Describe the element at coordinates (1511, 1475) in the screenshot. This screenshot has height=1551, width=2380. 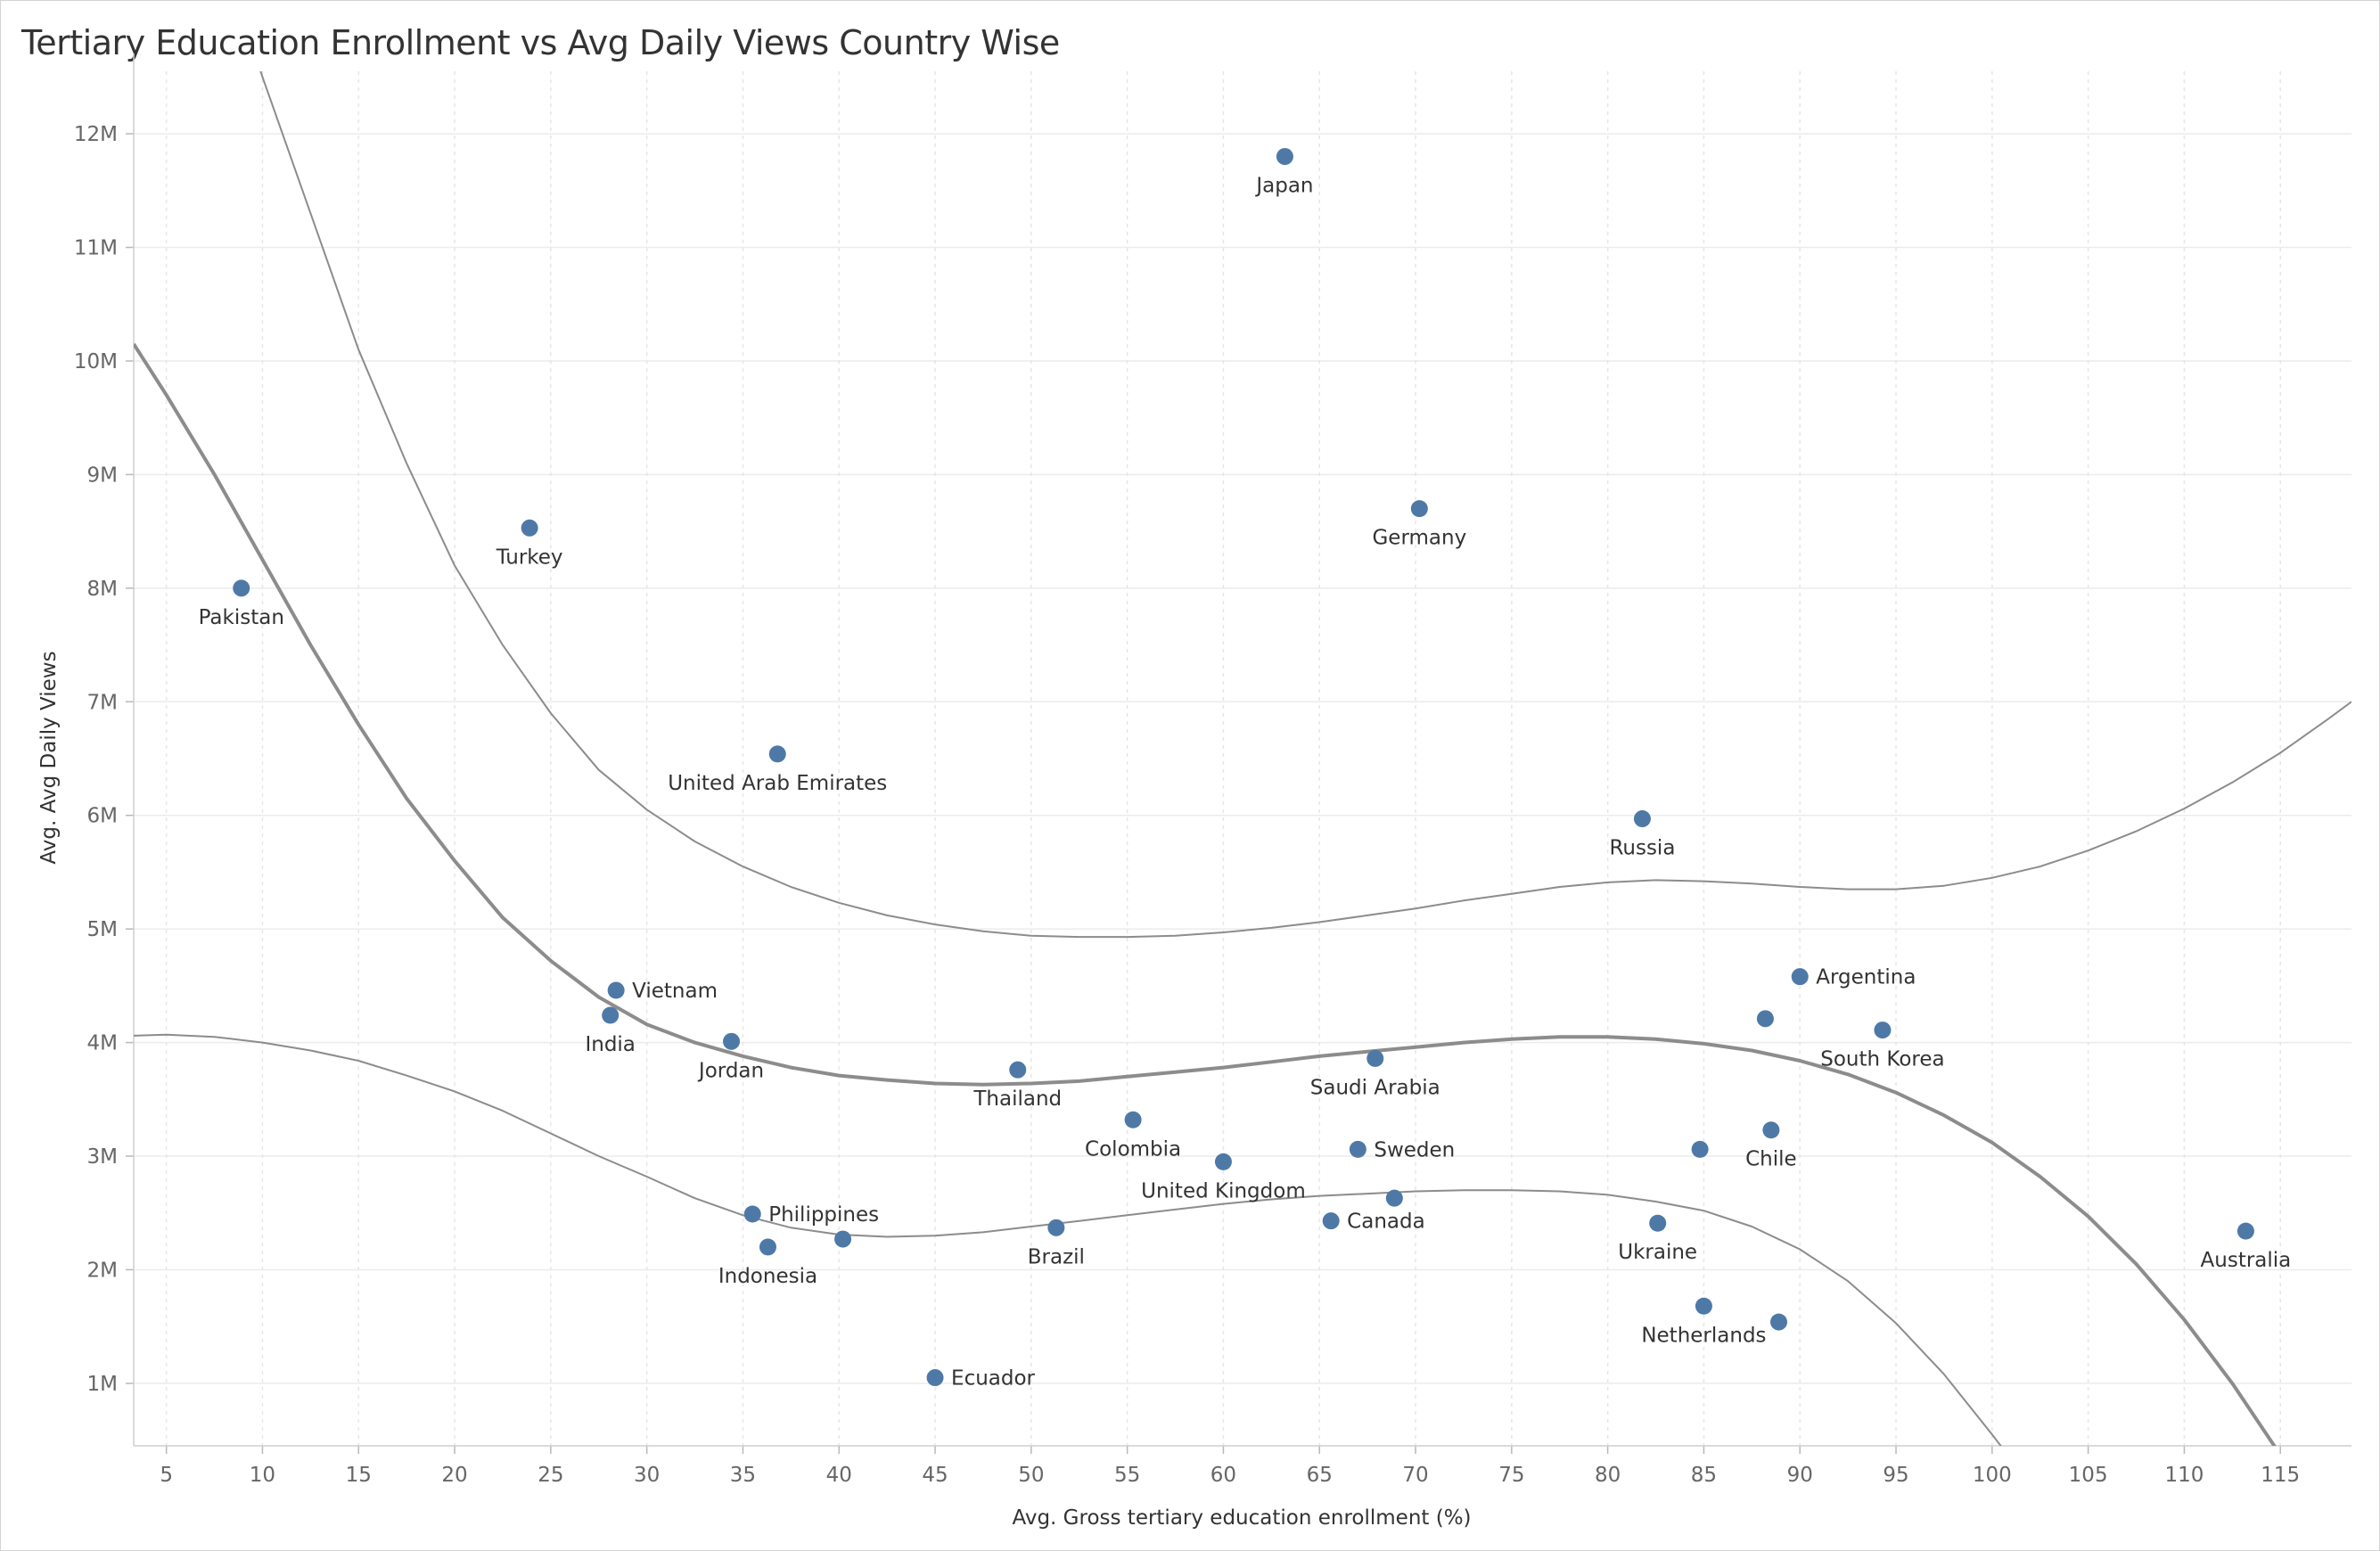
I see `x-tick-label: 75` at that location.